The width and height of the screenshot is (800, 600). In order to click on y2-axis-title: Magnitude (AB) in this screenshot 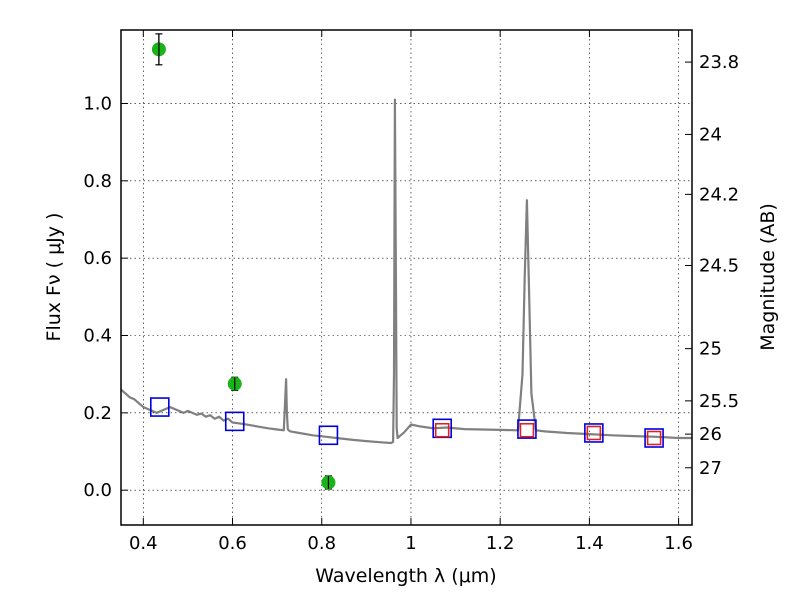, I will do `click(768, 277)`.